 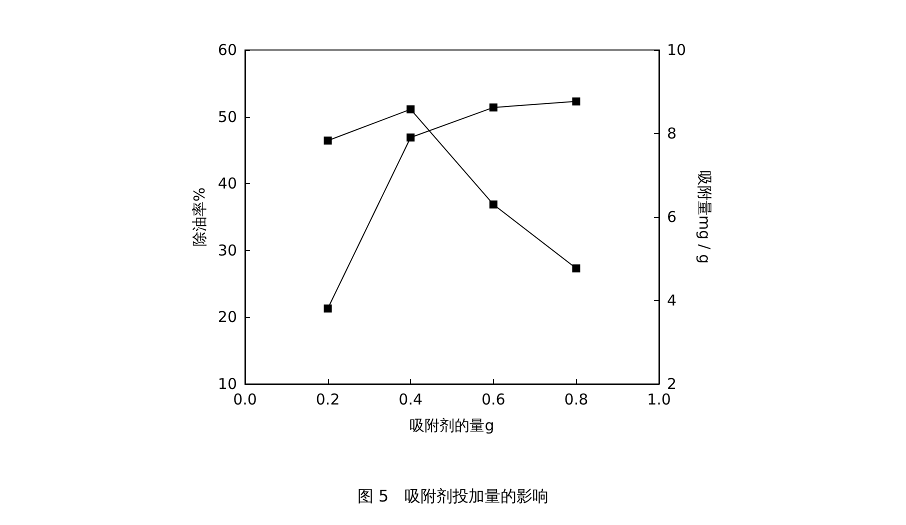 I want to click on y2-tick-label: 8, so click(x=672, y=133).